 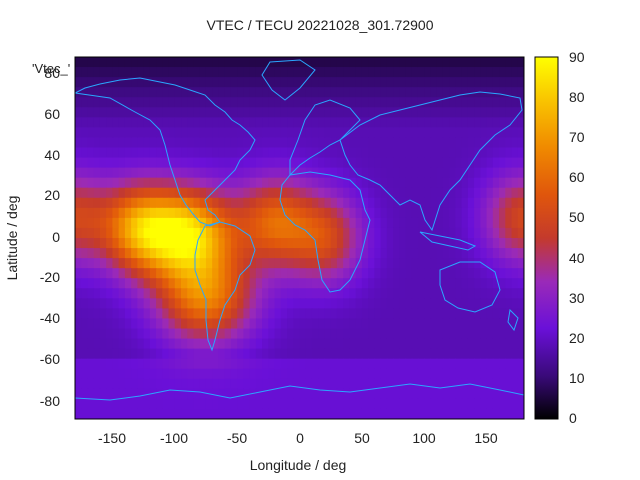 I want to click on colorbar-tick: 70, so click(x=577, y=137).